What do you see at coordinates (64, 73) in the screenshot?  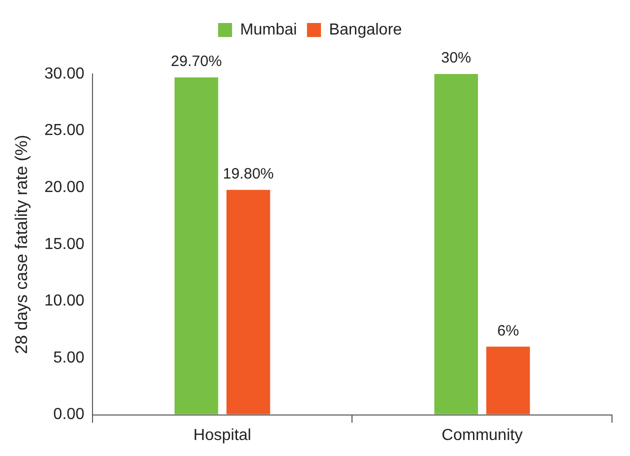 I see `y-tick-label: 30.00` at bounding box center [64, 73].